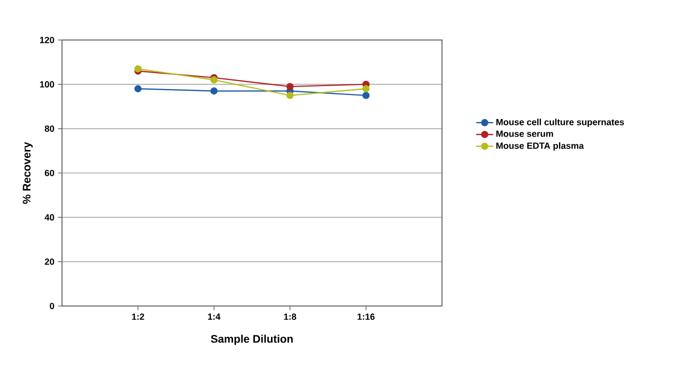  What do you see at coordinates (366, 317) in the screenshot?
I see `x-tick-label: 1:16` at bounding box center [366, 317].